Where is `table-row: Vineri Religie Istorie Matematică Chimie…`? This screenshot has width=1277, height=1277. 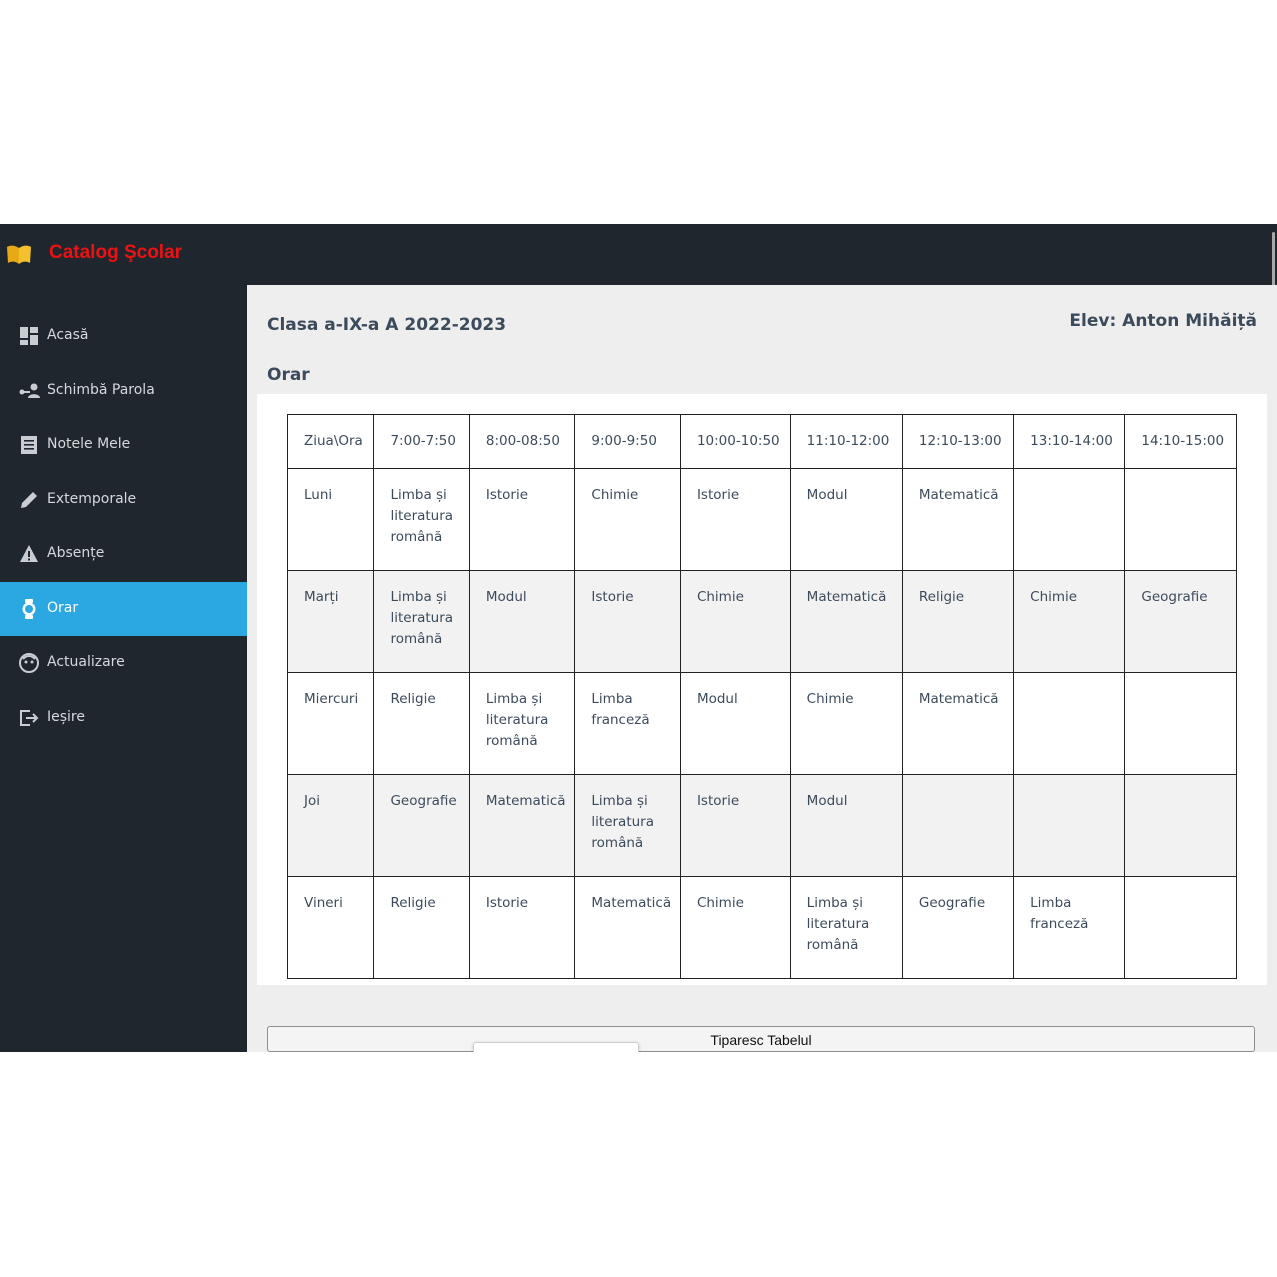
table-row: Vineri Religie Istorie Matematică Chimie… is located at coordinates (762, 927).